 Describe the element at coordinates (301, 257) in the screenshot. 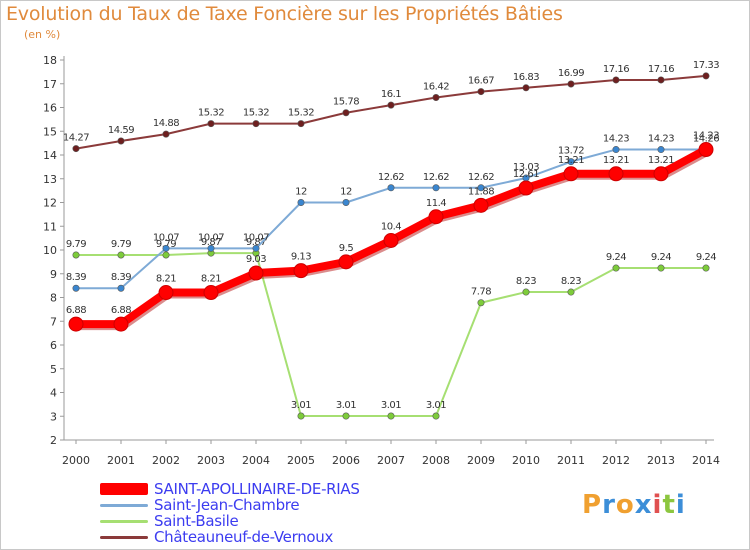

I see `data-label: 9.13` at that location.